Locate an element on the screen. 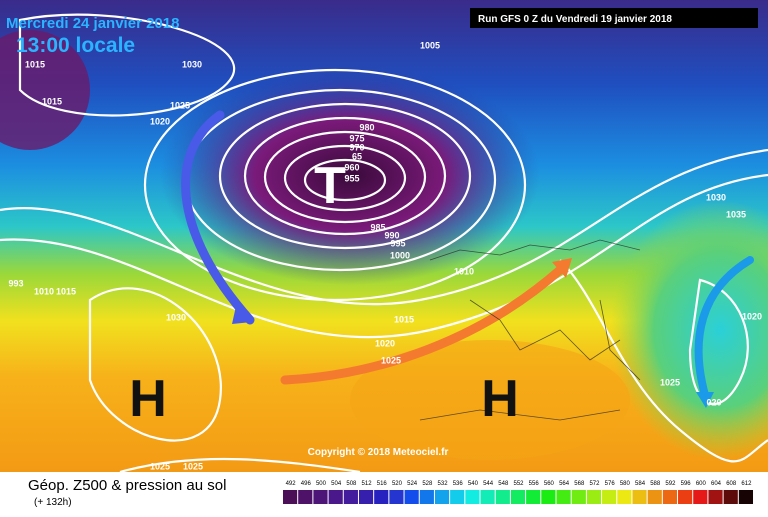  isobar-label: 1035 is located at coordinates (736, 214).